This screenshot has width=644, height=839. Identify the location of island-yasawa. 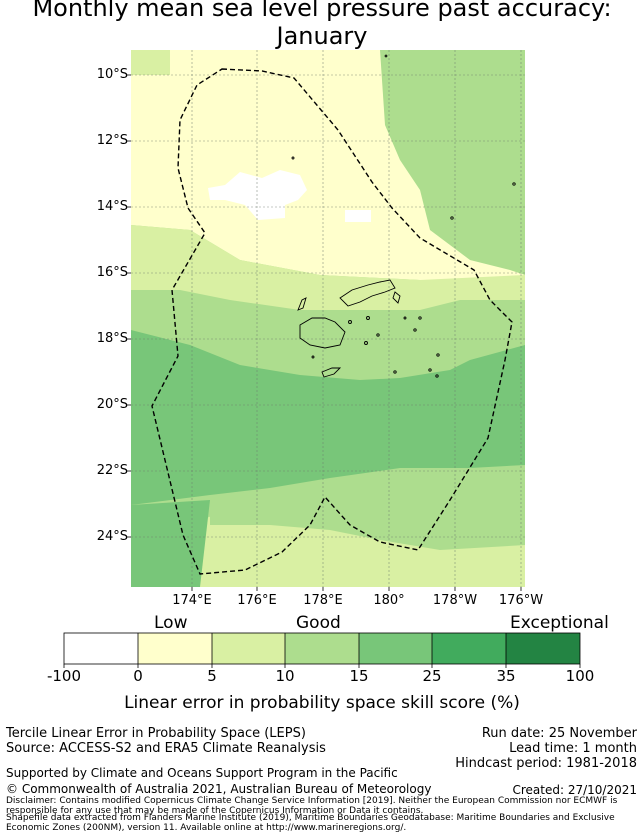
(302, 304).